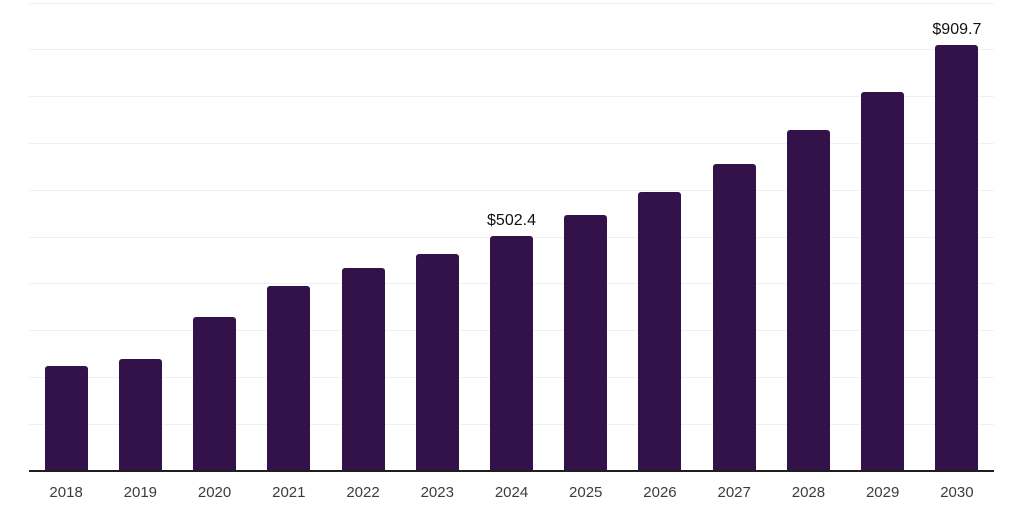  I want to click on bar-2027, so click(734, 317).